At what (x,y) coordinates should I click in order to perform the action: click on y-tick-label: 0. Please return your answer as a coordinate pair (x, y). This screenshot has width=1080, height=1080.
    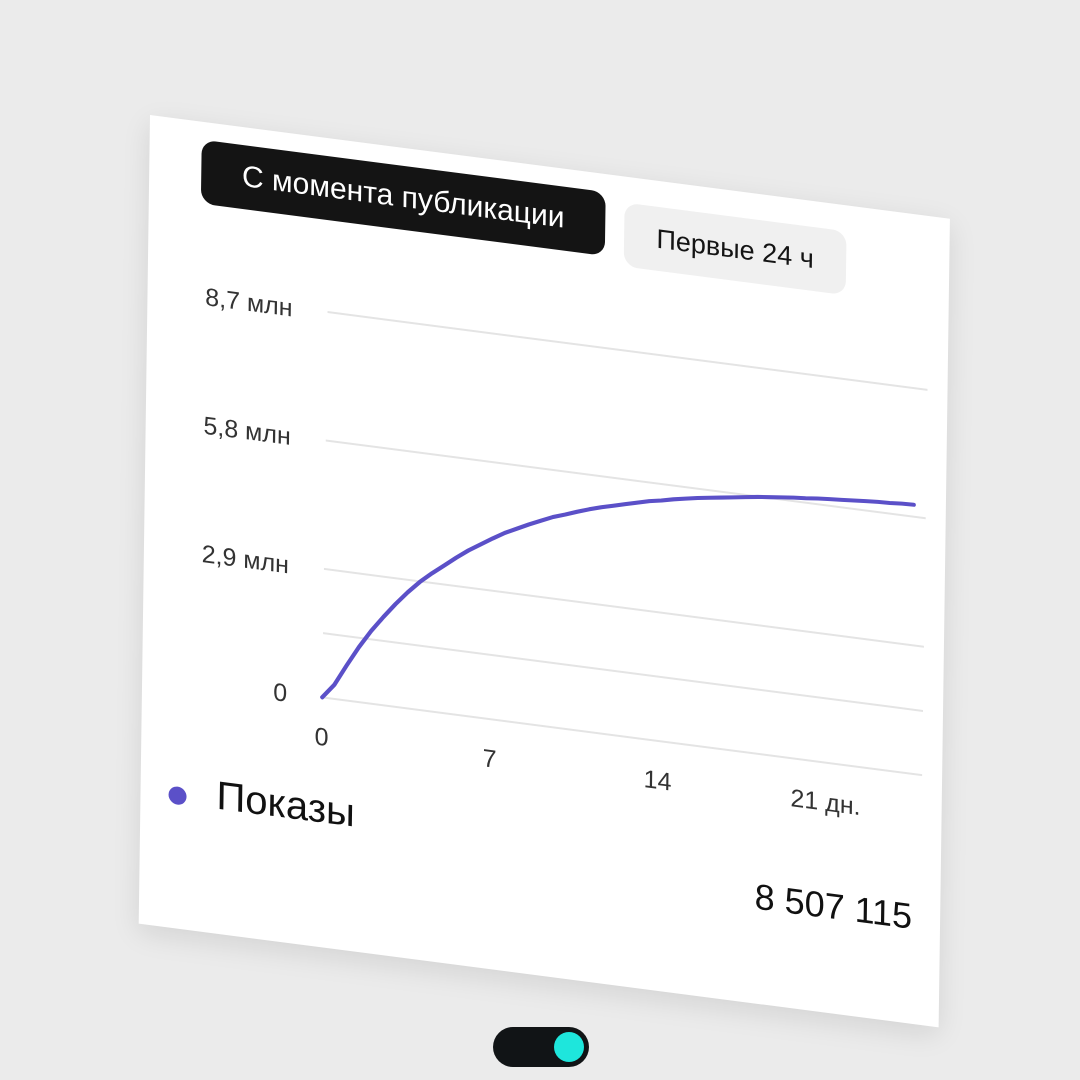
    Looking at the image, I should click on (280, 693).